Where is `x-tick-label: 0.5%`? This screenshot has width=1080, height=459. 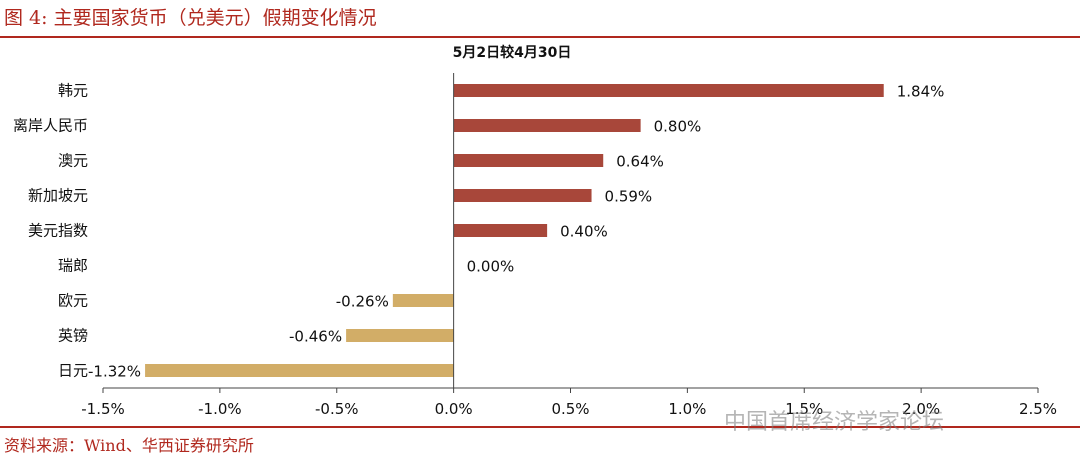 x-tick-label: 0.5% is located at coordinates (570, 409).